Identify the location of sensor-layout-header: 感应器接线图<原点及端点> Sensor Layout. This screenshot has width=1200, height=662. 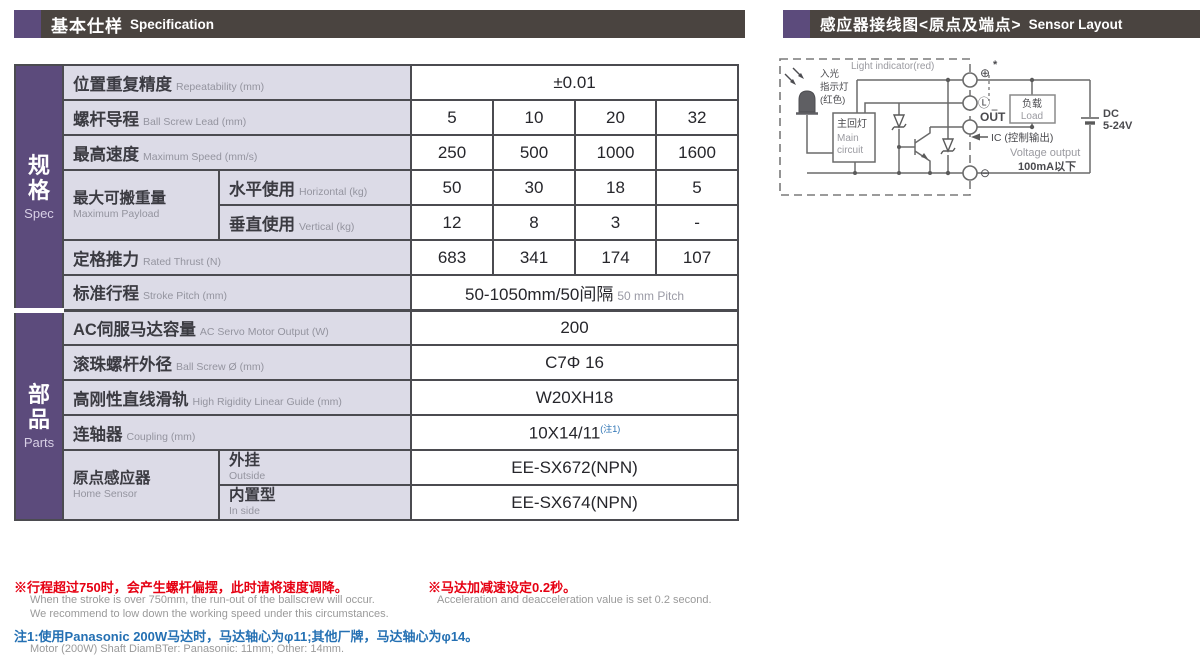
(991, 24).